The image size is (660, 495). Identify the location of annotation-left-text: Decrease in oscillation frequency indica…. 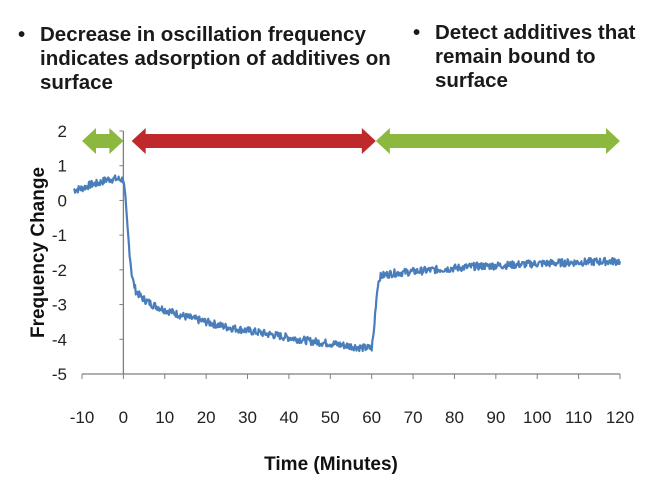
(215, 58).